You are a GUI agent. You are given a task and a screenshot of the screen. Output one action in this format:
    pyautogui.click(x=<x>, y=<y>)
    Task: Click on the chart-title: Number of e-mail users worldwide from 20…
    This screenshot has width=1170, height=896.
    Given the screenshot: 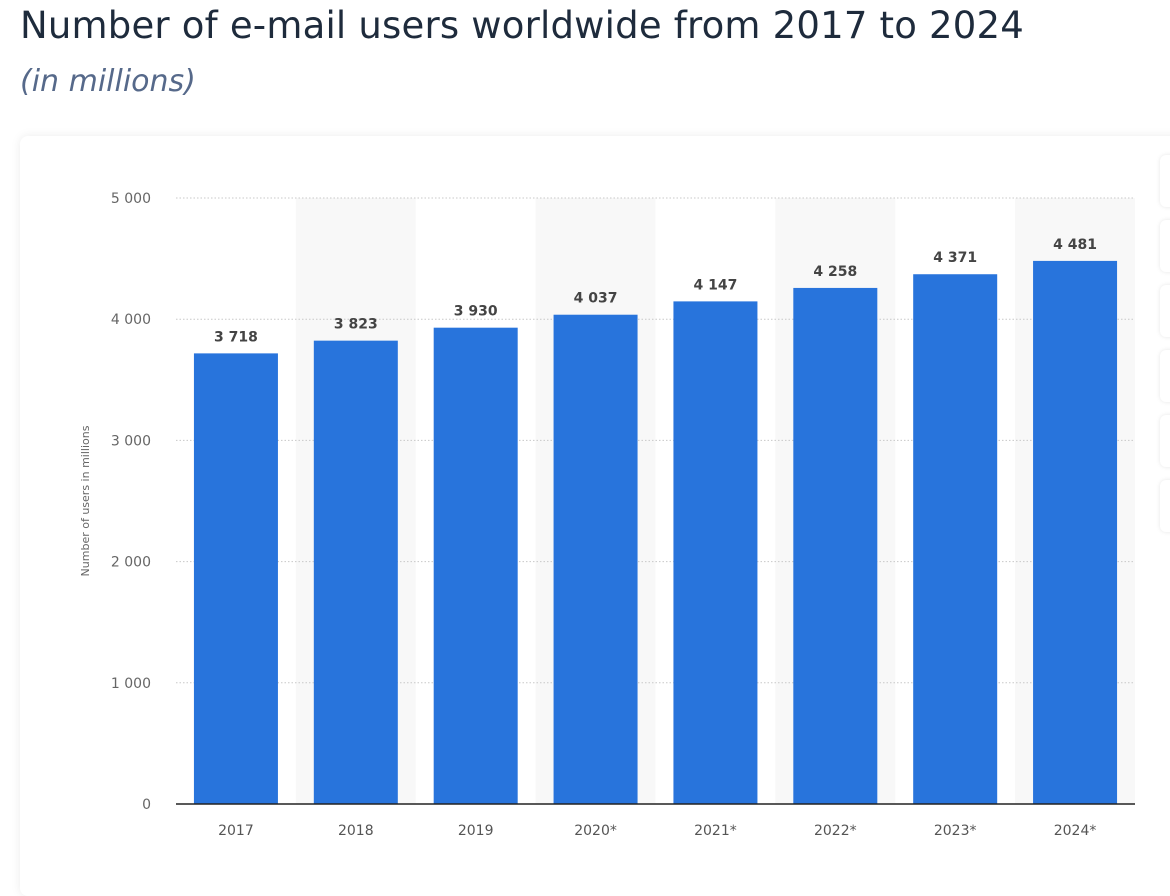 What is the action you would take?
    pyautogui.click(x=522, y=25)
    